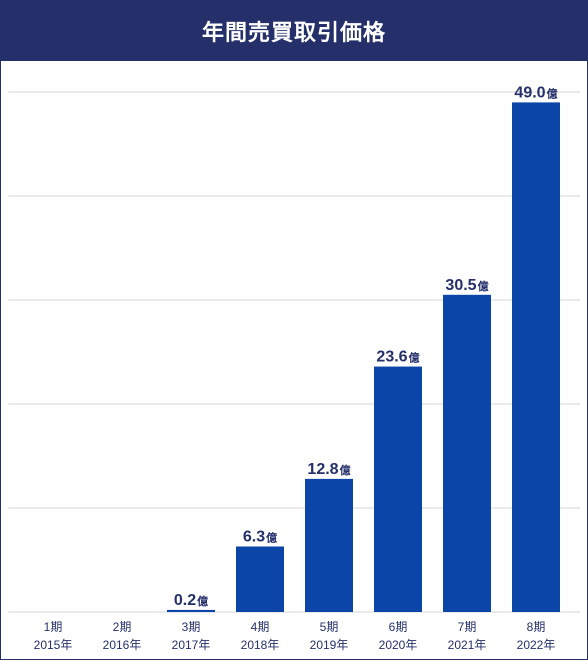  What do you see at coordinates (467, 627) in the screenshot?
I see `x-tick-label-period: 7期` at bounding box center [467, 627].